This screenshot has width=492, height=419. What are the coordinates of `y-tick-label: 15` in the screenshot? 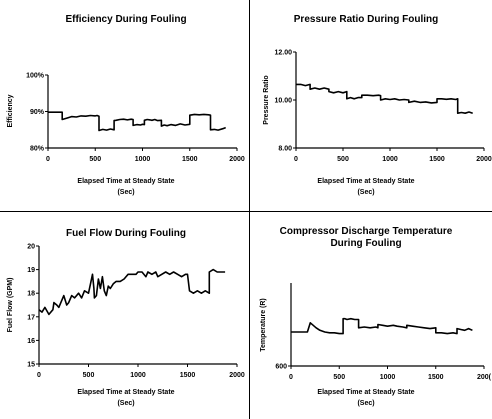 It's located at (31, 365).